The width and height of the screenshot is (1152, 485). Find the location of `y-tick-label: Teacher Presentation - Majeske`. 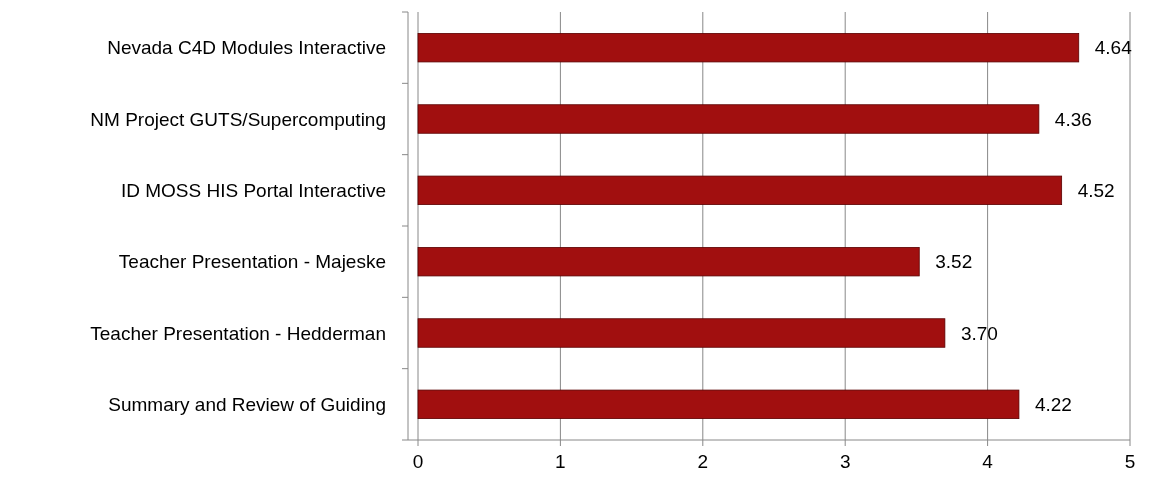

y-tick-label: Teacher Presentation - Majeske is located at coordinates (252, 262).